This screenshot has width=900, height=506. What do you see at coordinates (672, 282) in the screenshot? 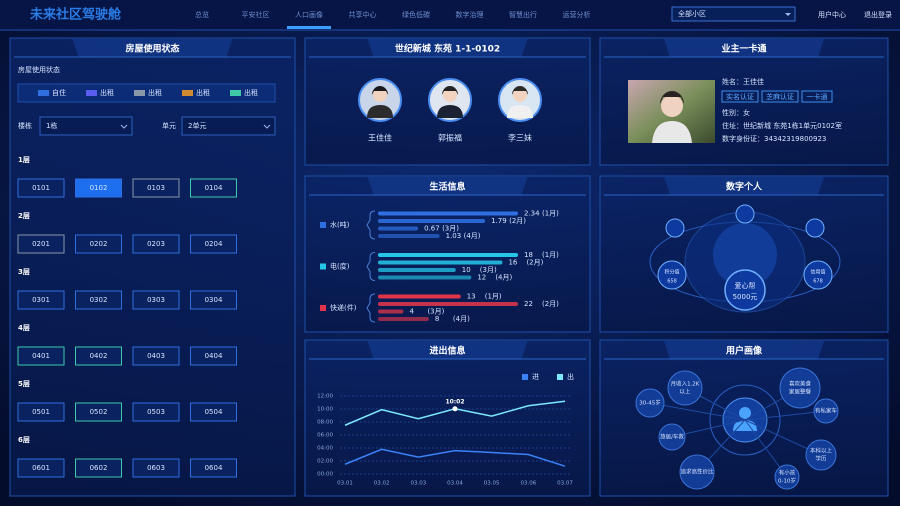
I see `side-value: 658` at bounding box center [672, 282].